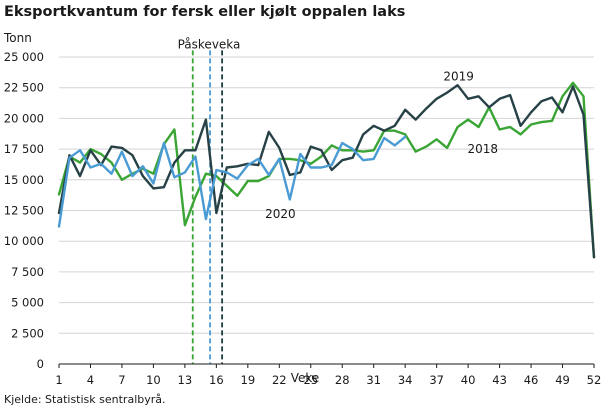  I want to click on x-tick-label: 4, so click(90, 380).